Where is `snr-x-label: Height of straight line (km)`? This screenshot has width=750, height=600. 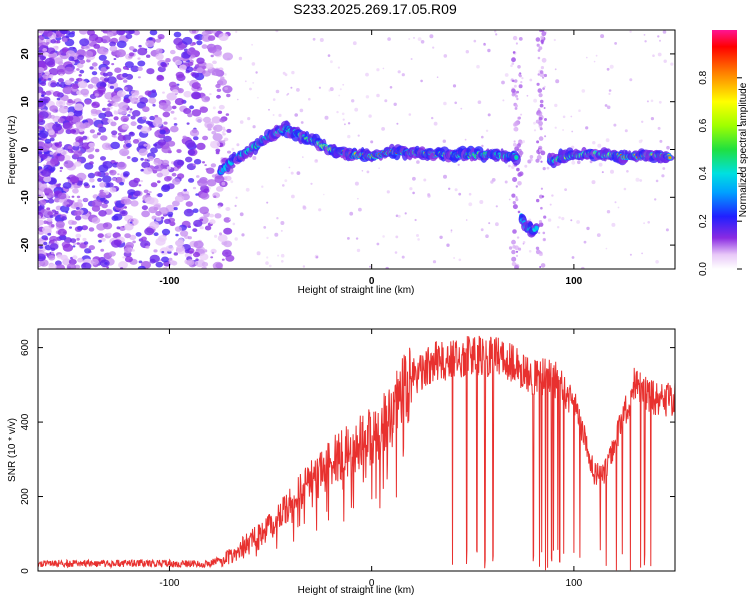 snr-x-label: Height of straight line (km) is located at coordinates (356, 590).